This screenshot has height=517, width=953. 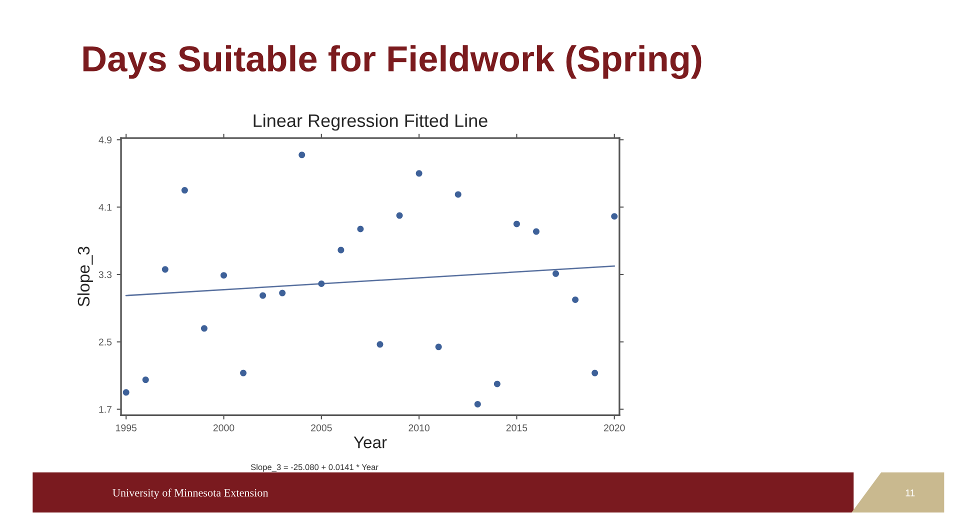 I want to click on y-tick-label: 4.1, so click(x=105, y=207).